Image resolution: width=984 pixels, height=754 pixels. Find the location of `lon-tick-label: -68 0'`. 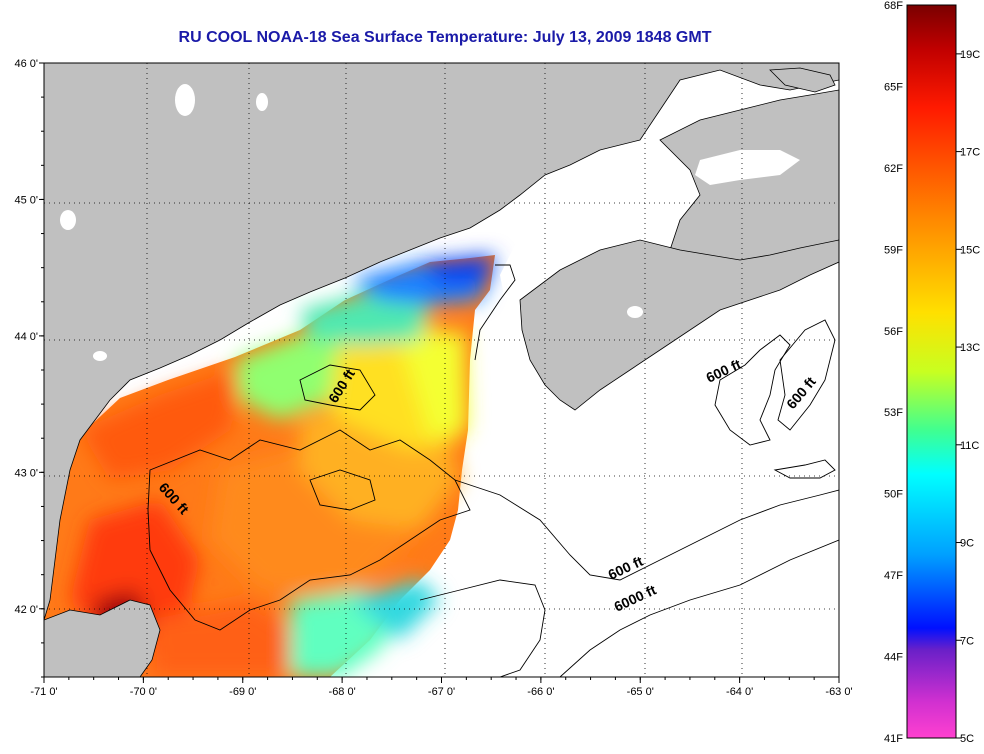

lon-tick-label: -68 0' is located at coordinates (342, 692).